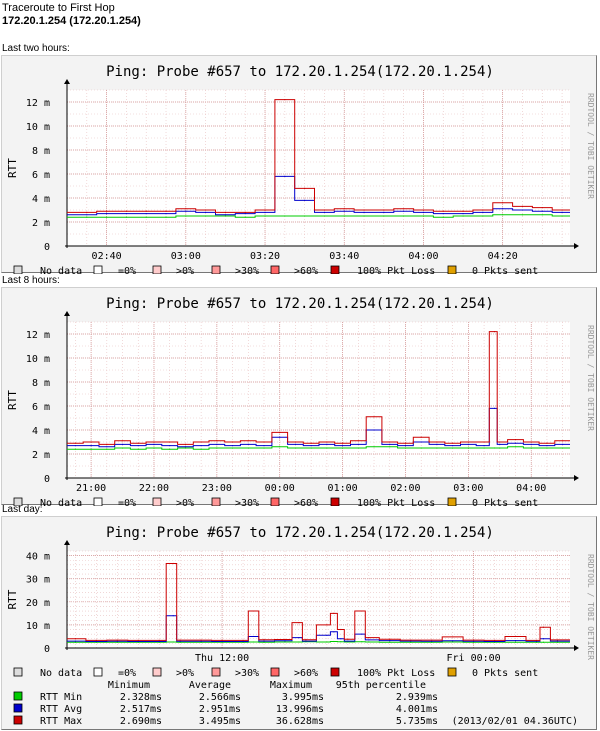  I want to click on stats-value-p95: 4.001ms, so click(417, 709).